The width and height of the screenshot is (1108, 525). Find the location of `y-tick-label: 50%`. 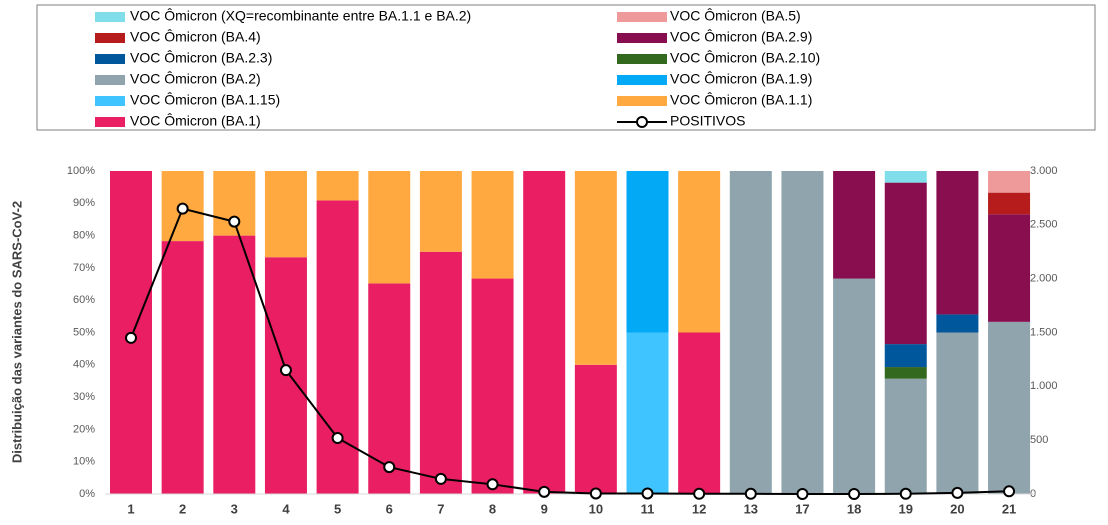

y-tick-label: 50% is located at coordinates (84, 332).